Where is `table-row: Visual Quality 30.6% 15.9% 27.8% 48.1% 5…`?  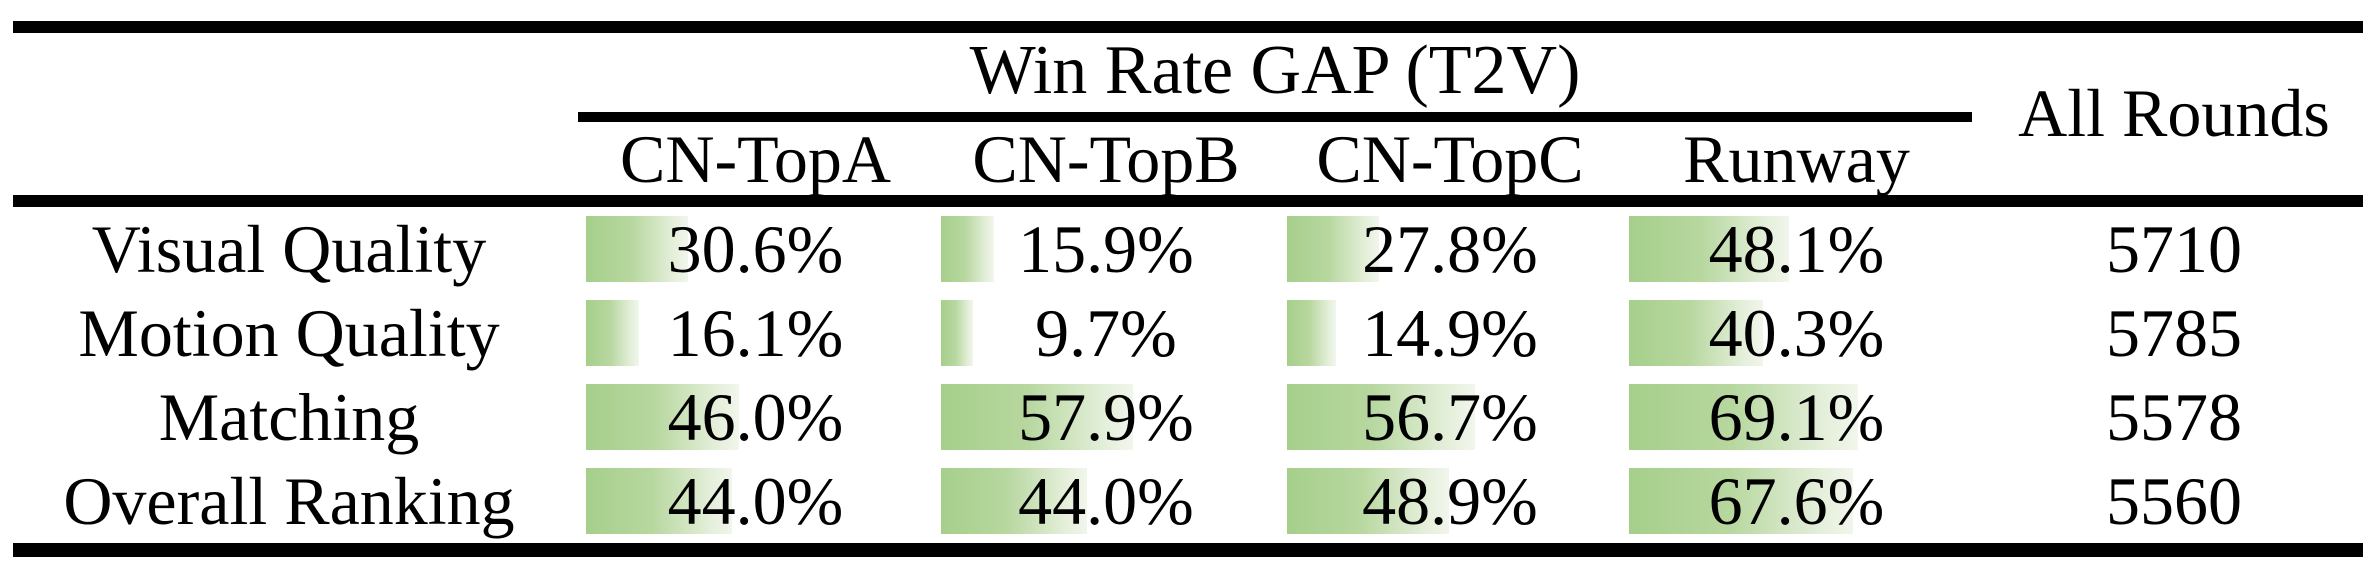
table-row: Visual Quality 30.6% 15.9% 27.8% 48.1% 5… is located at coordinates (1188, 249).